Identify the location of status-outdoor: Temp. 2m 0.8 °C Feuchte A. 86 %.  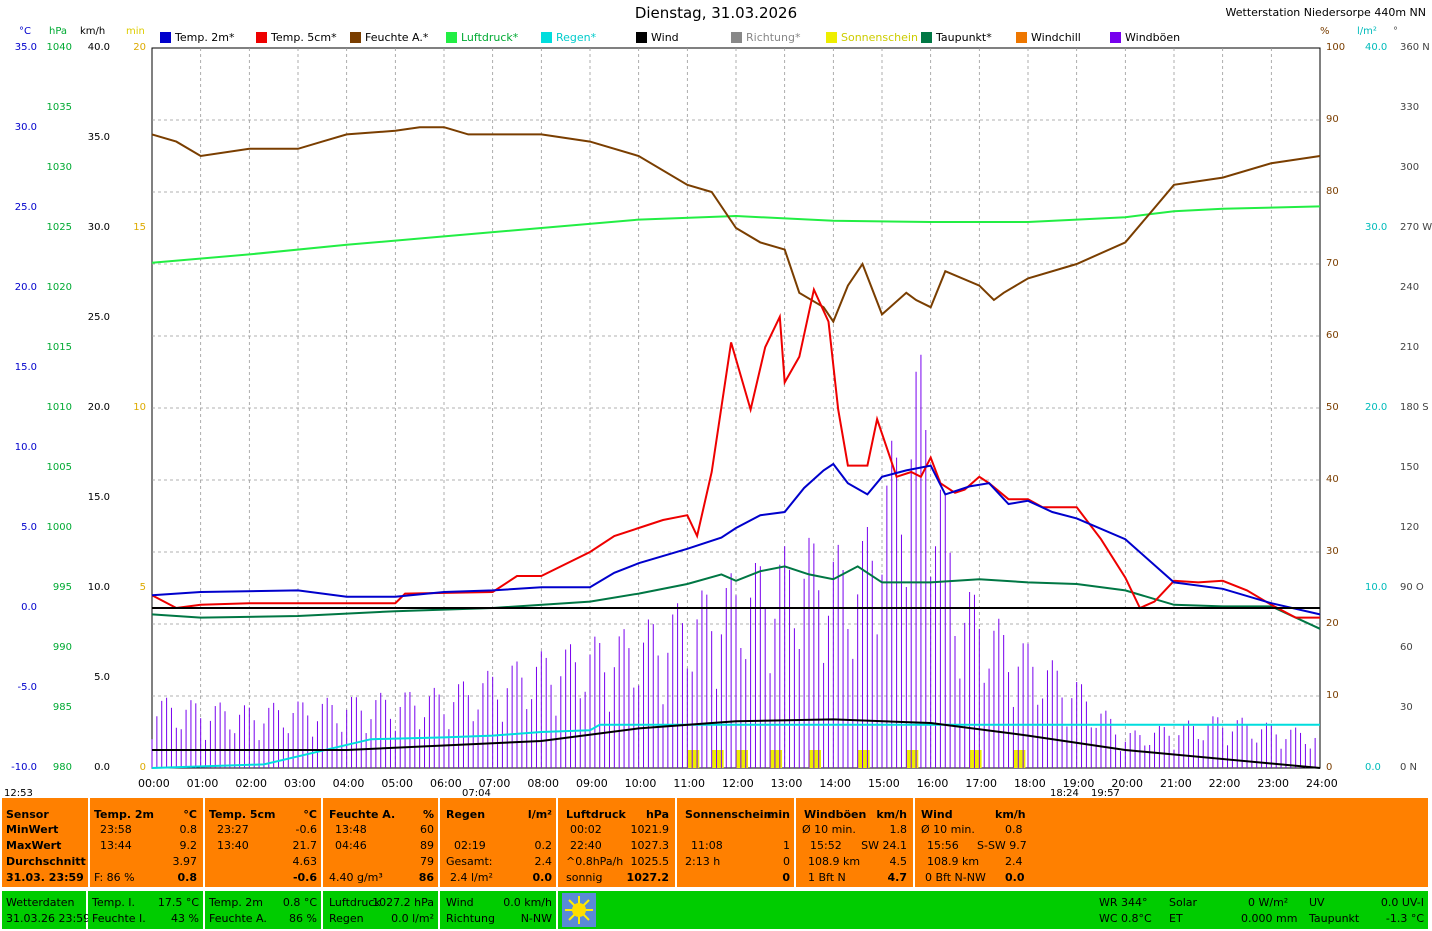
(263, 910).